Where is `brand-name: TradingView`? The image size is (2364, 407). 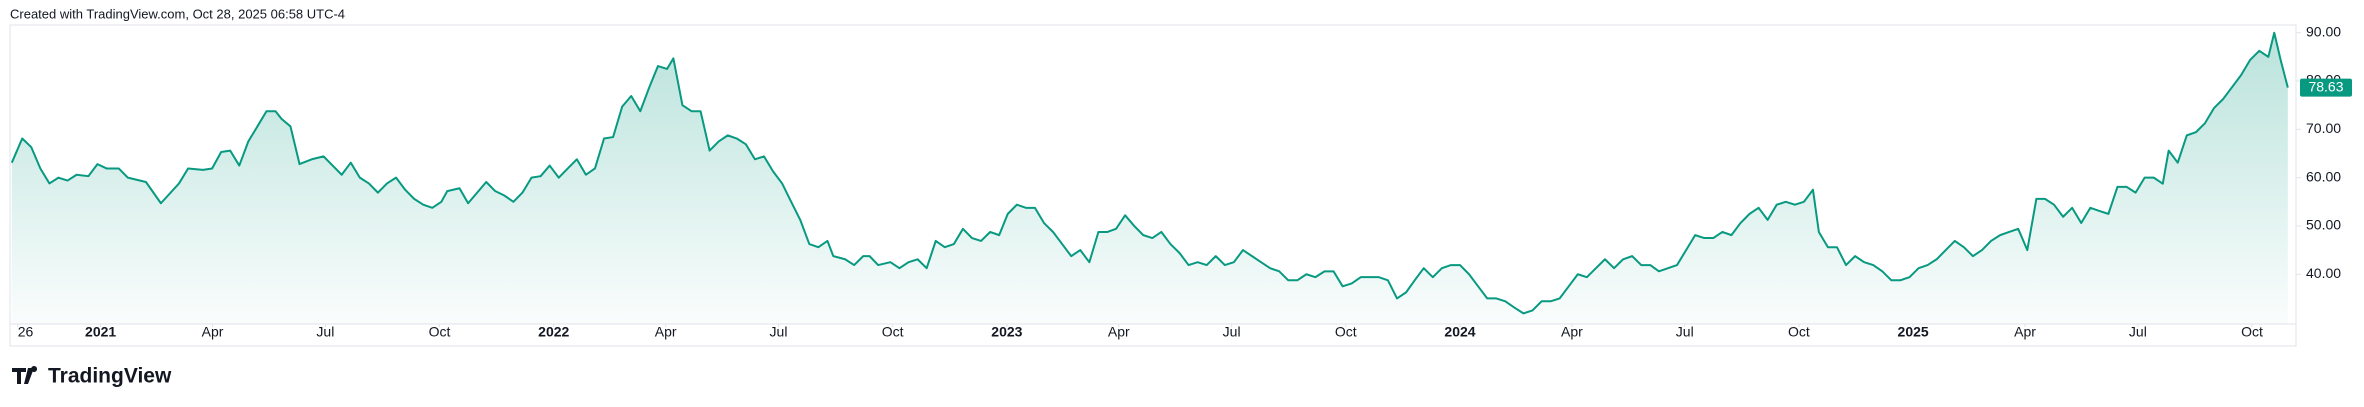
brand-name: TradingView is located at coordinates (110, 376).